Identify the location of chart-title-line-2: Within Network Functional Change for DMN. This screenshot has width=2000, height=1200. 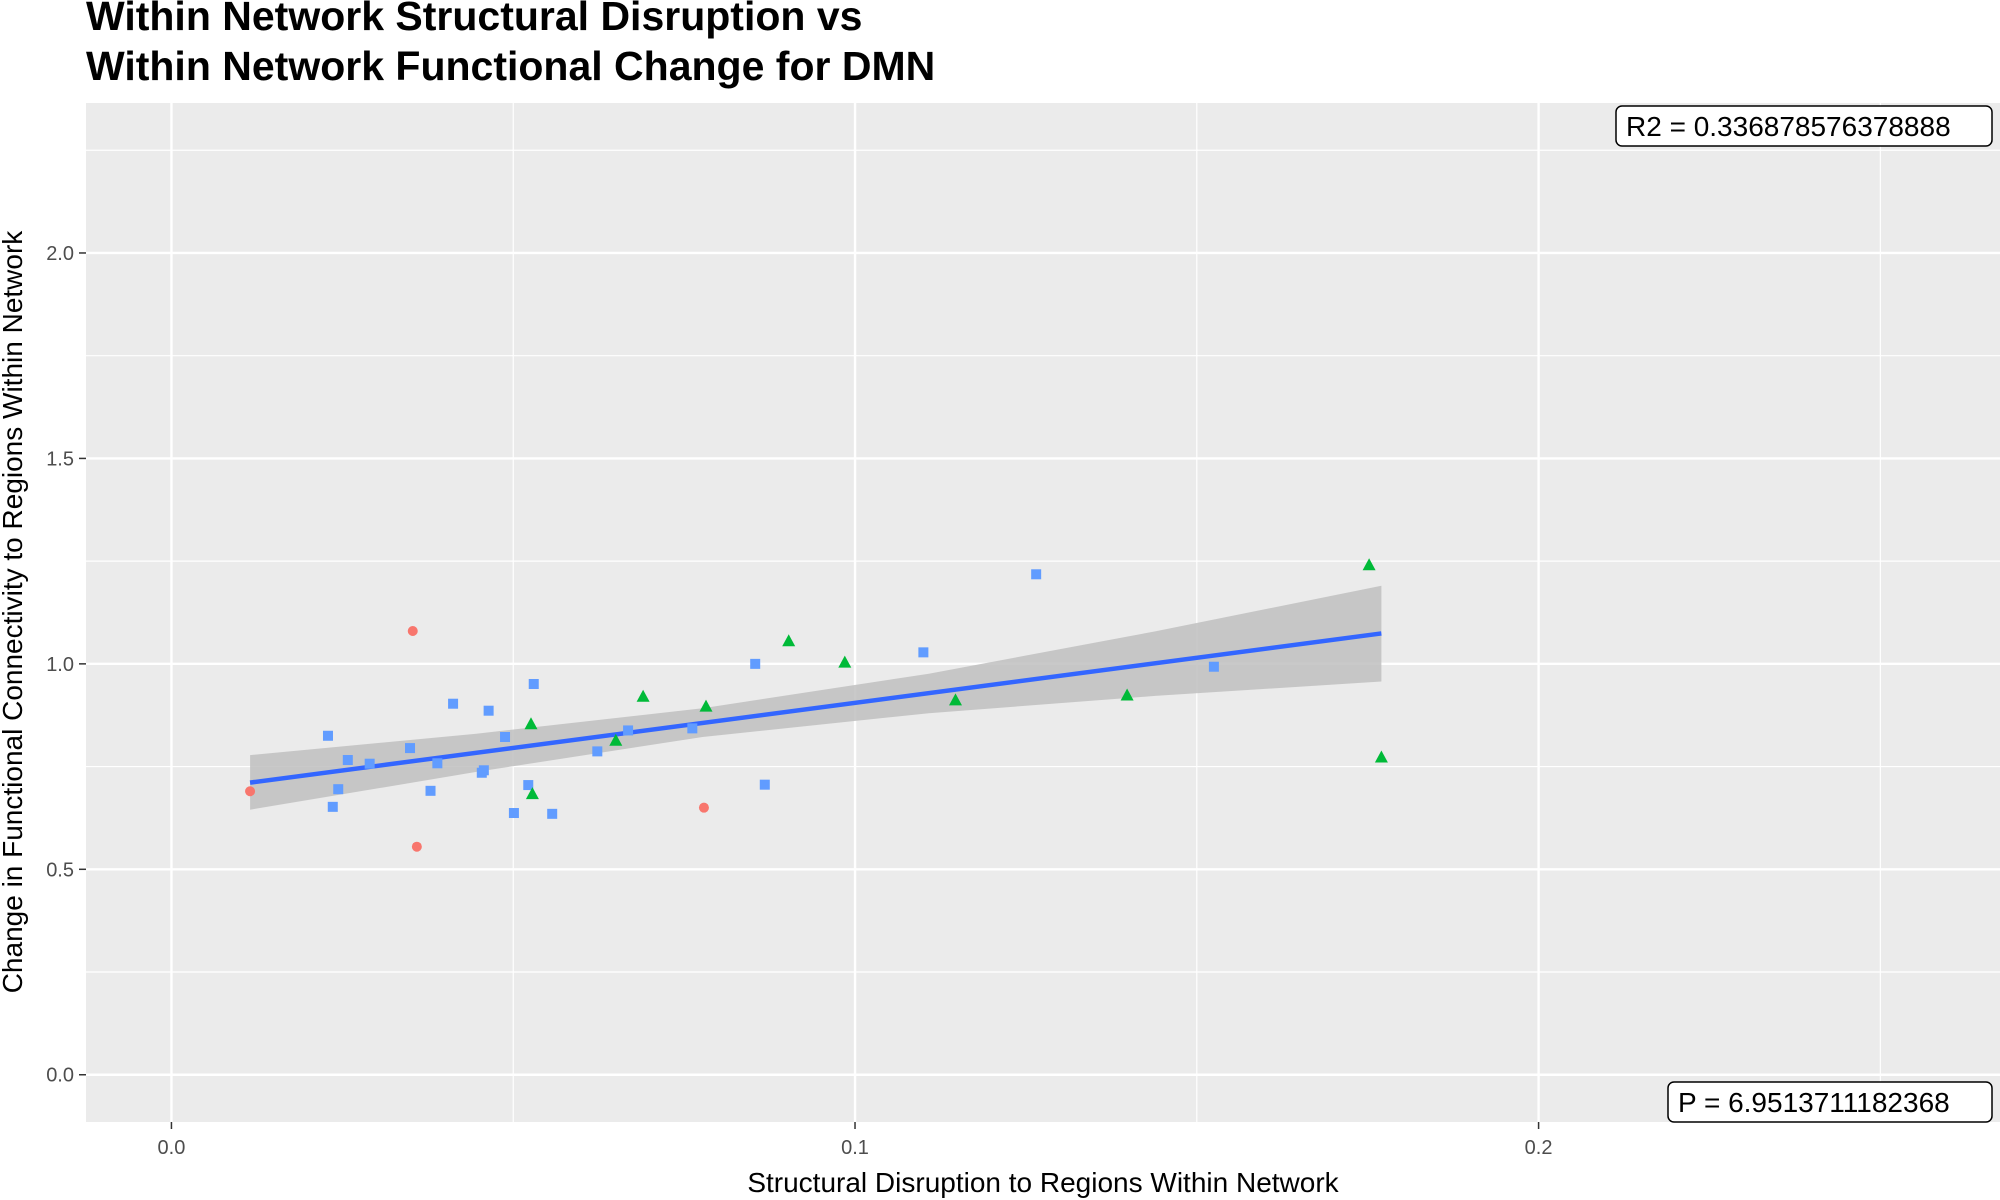
(510, 66).